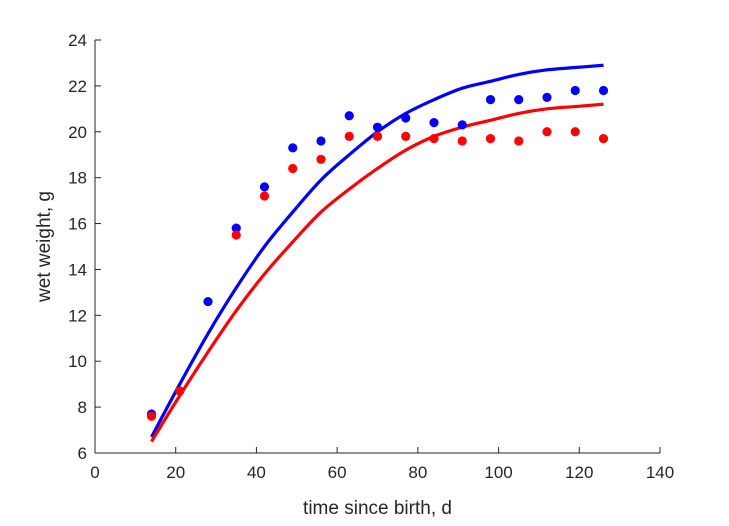 This screenshot has width=729, height=526. What do you see at coordinates (77, 178) in the screenshot?
I see `y-tick-label: 18` at bounding box center [77, 178].